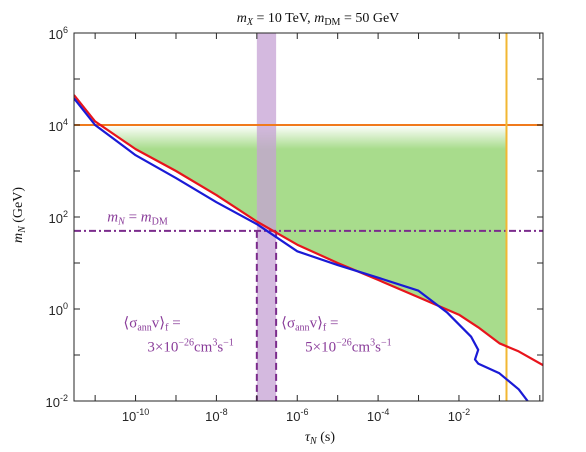  Describe the element at coordinates (297, 415) in the screenshot. I see `x-tick-label: 10⁻⁶` at that location.